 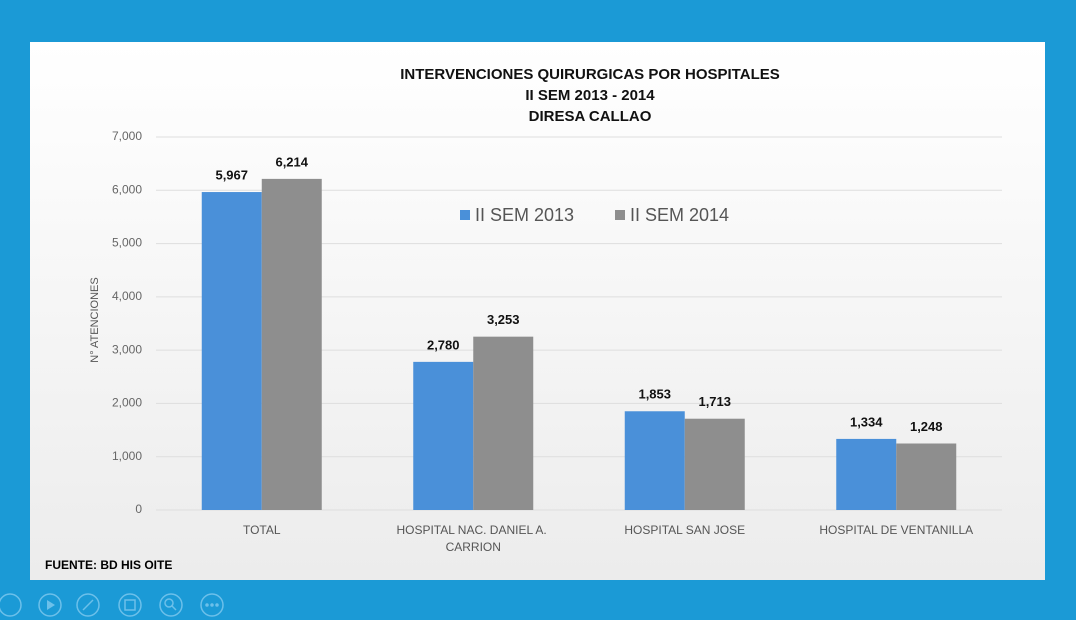 What do you see at coordinates (679, 215) in the screenshot?
I see `legend-label: II SEM 2014` at bounding box center [679, 215].